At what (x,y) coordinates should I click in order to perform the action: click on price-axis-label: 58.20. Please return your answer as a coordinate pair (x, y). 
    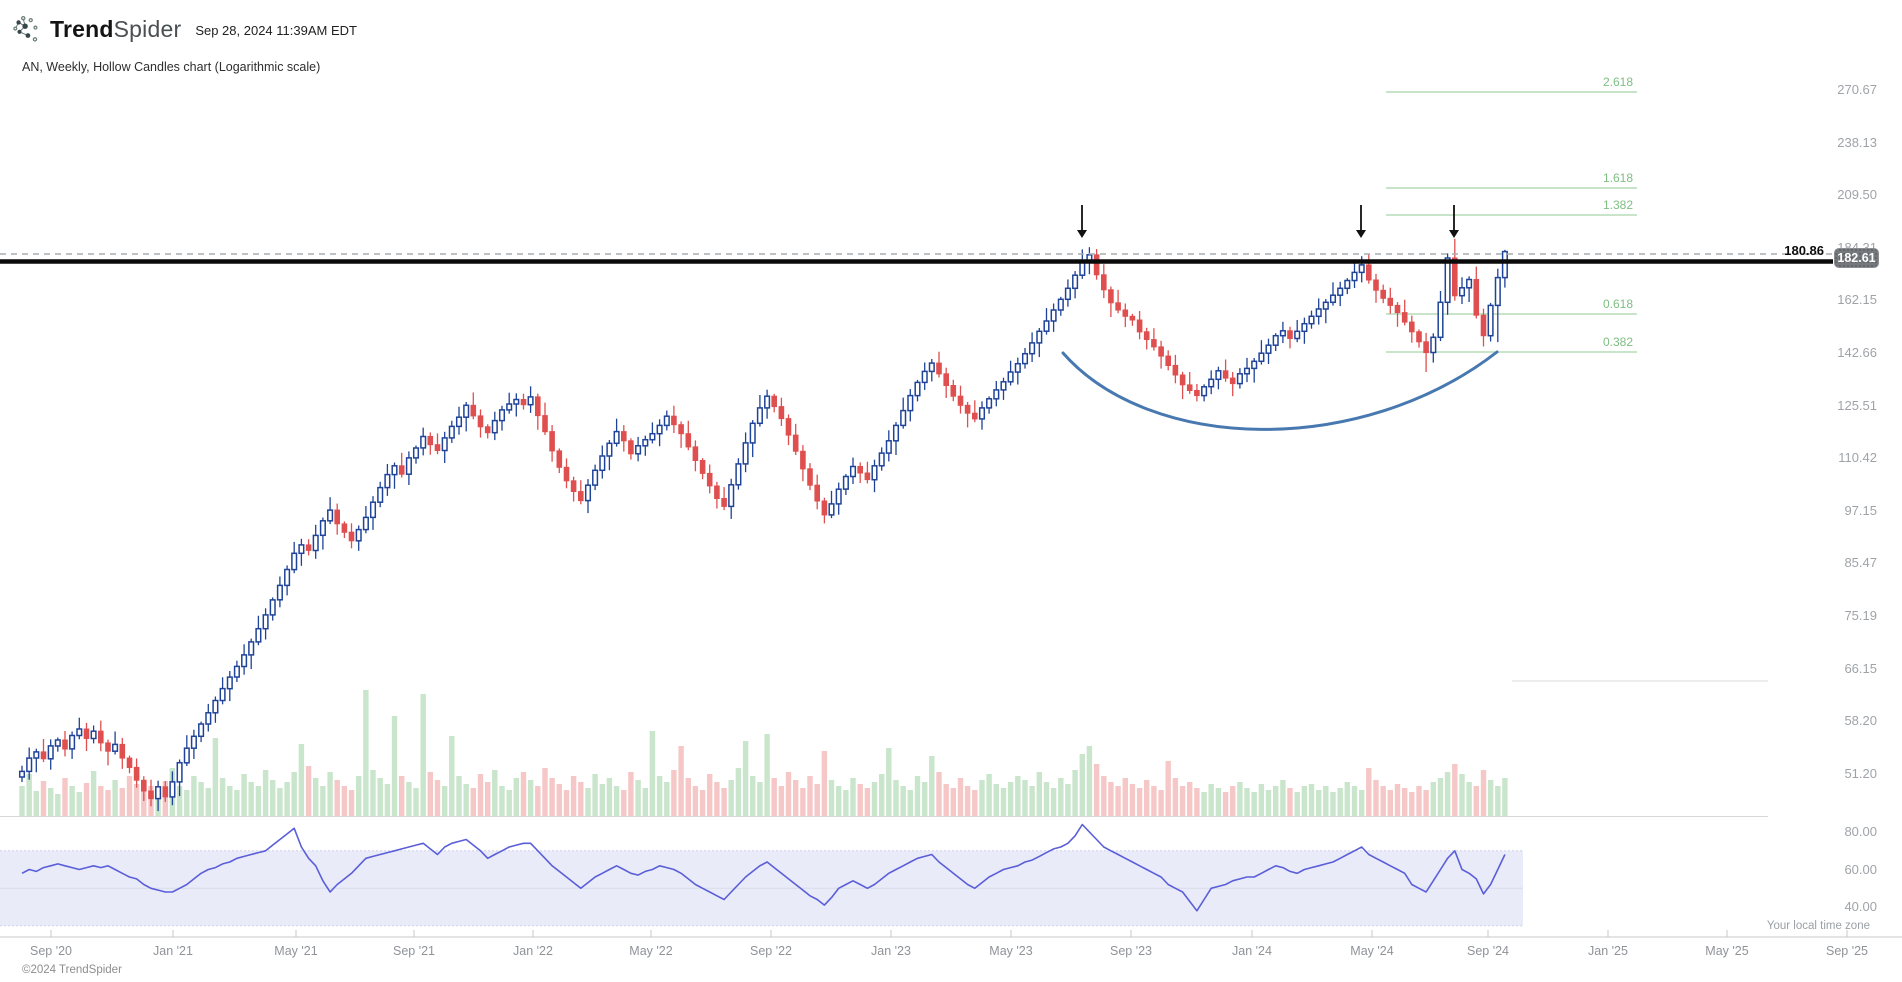
    Looking at the image, I should click on (1860, 720).